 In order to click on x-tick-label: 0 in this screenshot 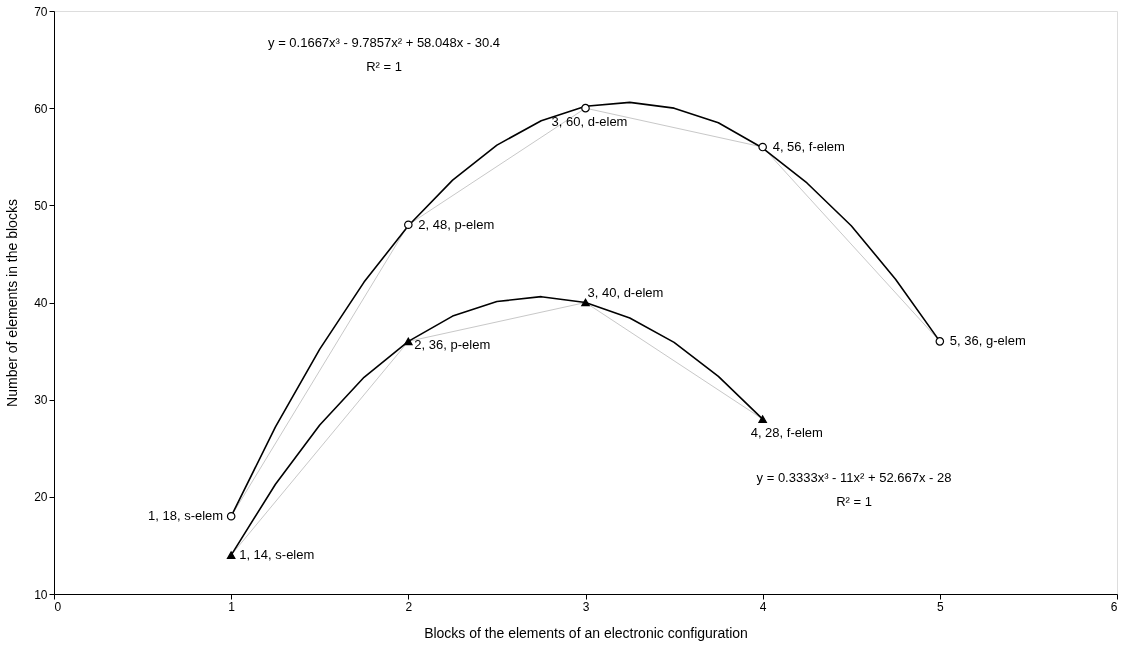, I will do `click(58, 606)`.